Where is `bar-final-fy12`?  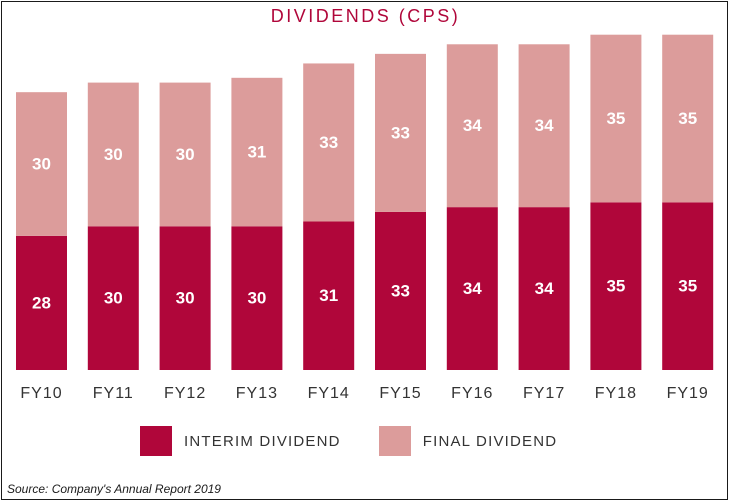 bar-final-fy12 is located at coordinates (185, 154).